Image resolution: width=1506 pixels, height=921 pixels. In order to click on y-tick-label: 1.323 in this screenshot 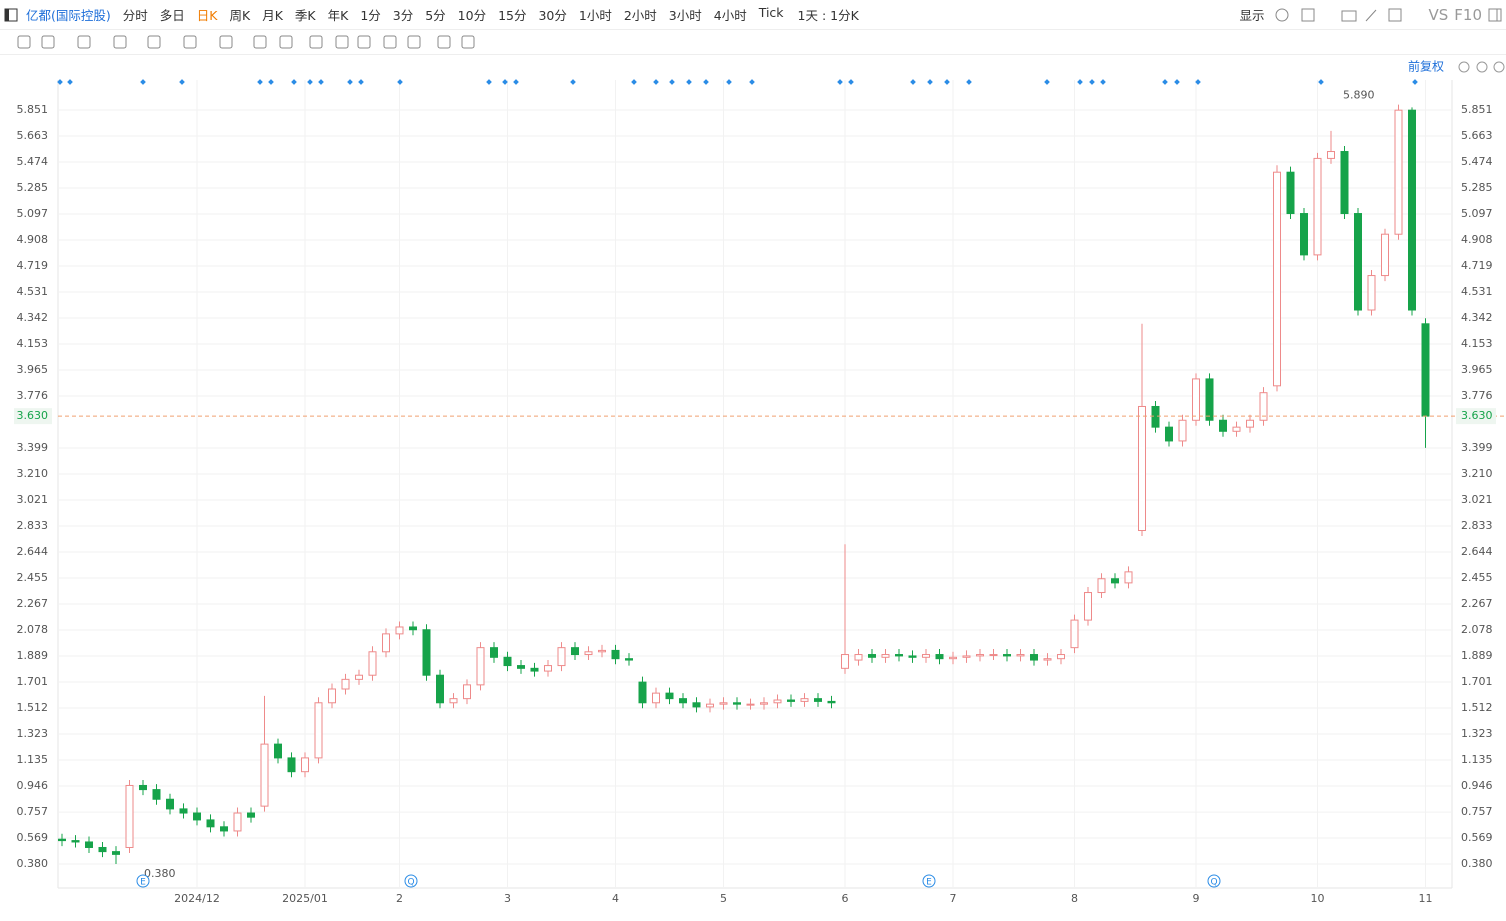, I will do `click(33, 733)`.